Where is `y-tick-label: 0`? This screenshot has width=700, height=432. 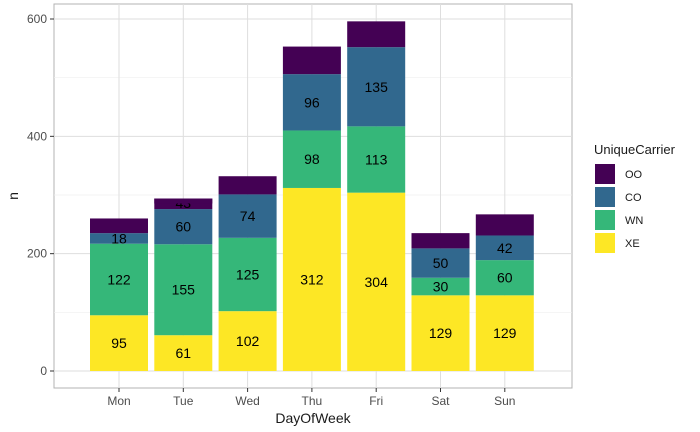 y-tick-label: 0 is located at coordinates (43, 371).